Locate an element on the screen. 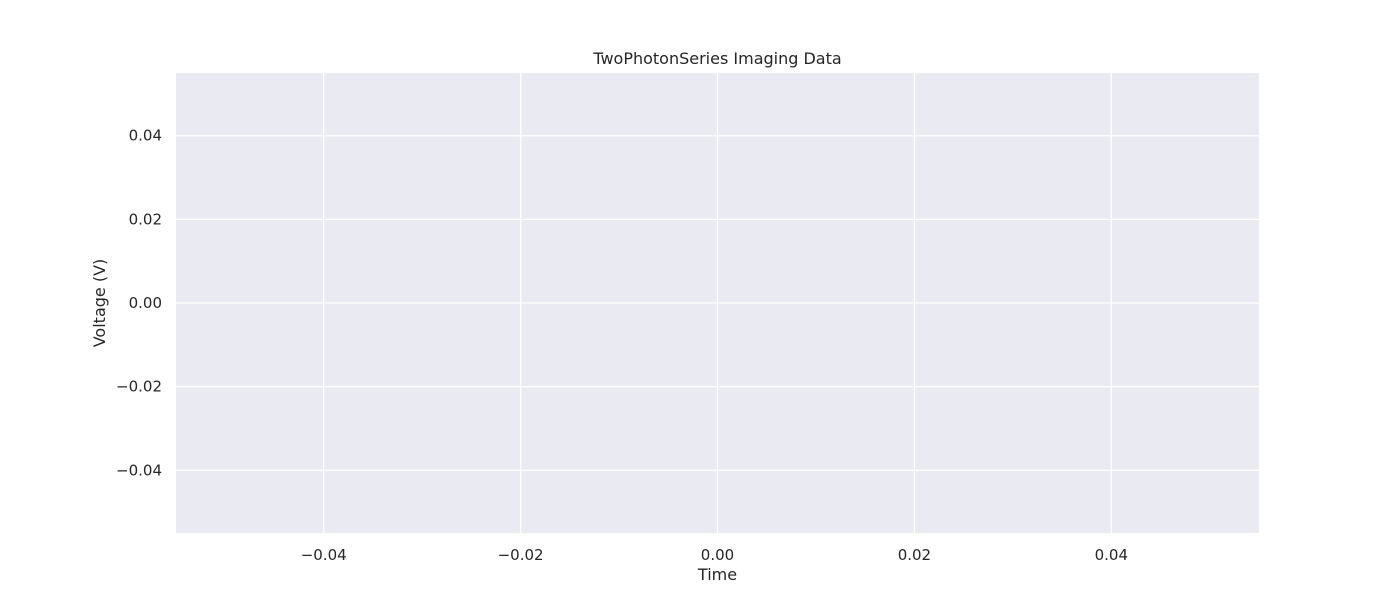 The width and height of the screenshot is (1400, 600). y-axis-label: Voltage (V) is located at coordinates (99, 303).